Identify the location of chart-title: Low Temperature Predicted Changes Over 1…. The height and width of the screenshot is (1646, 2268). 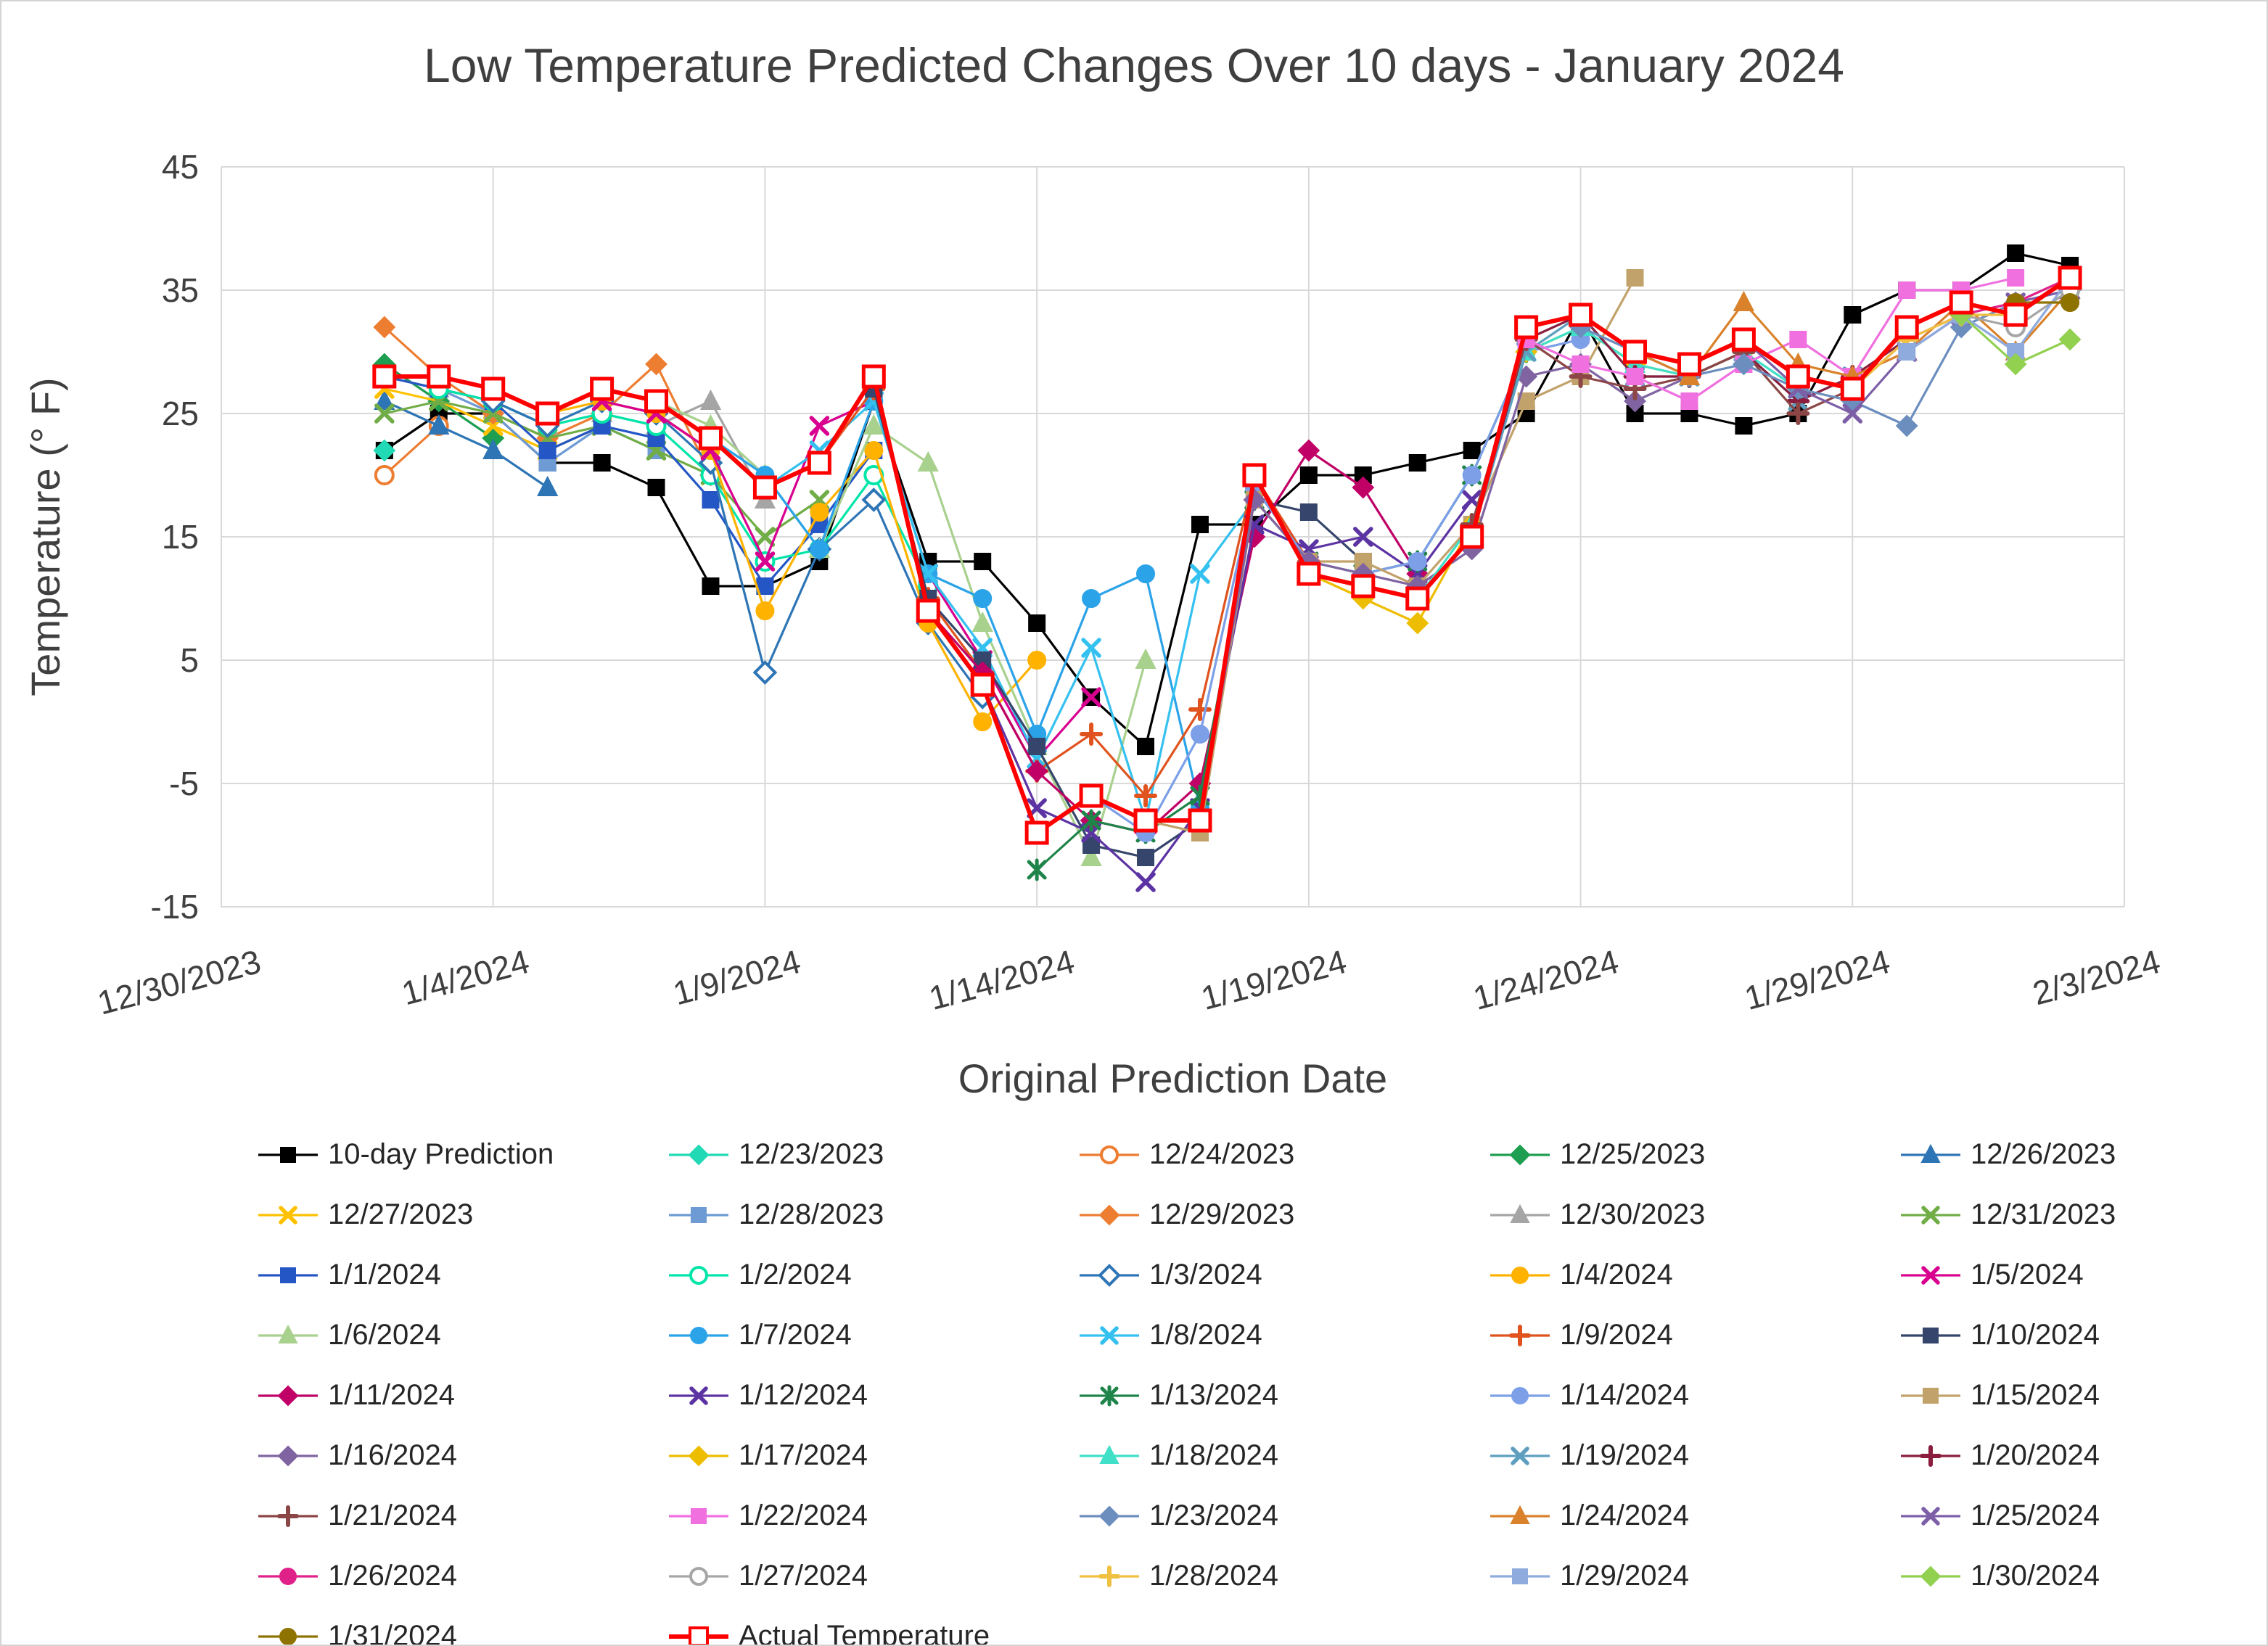
(1134, 65).